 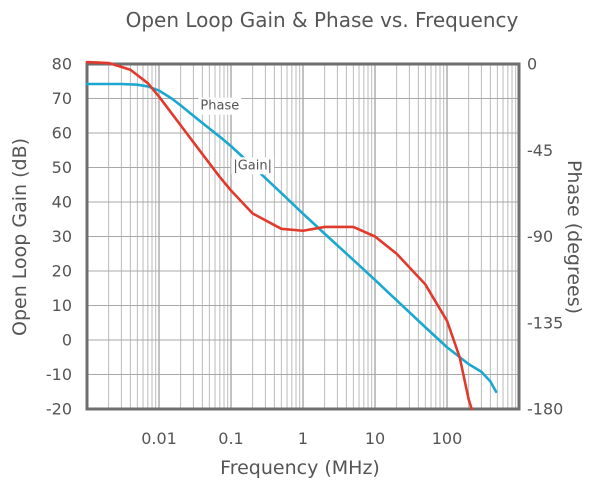 What do you see at coordinates (375, 438) in the screenshot?
I see `x-tick-label: 10` at bounding box center [375, 438].